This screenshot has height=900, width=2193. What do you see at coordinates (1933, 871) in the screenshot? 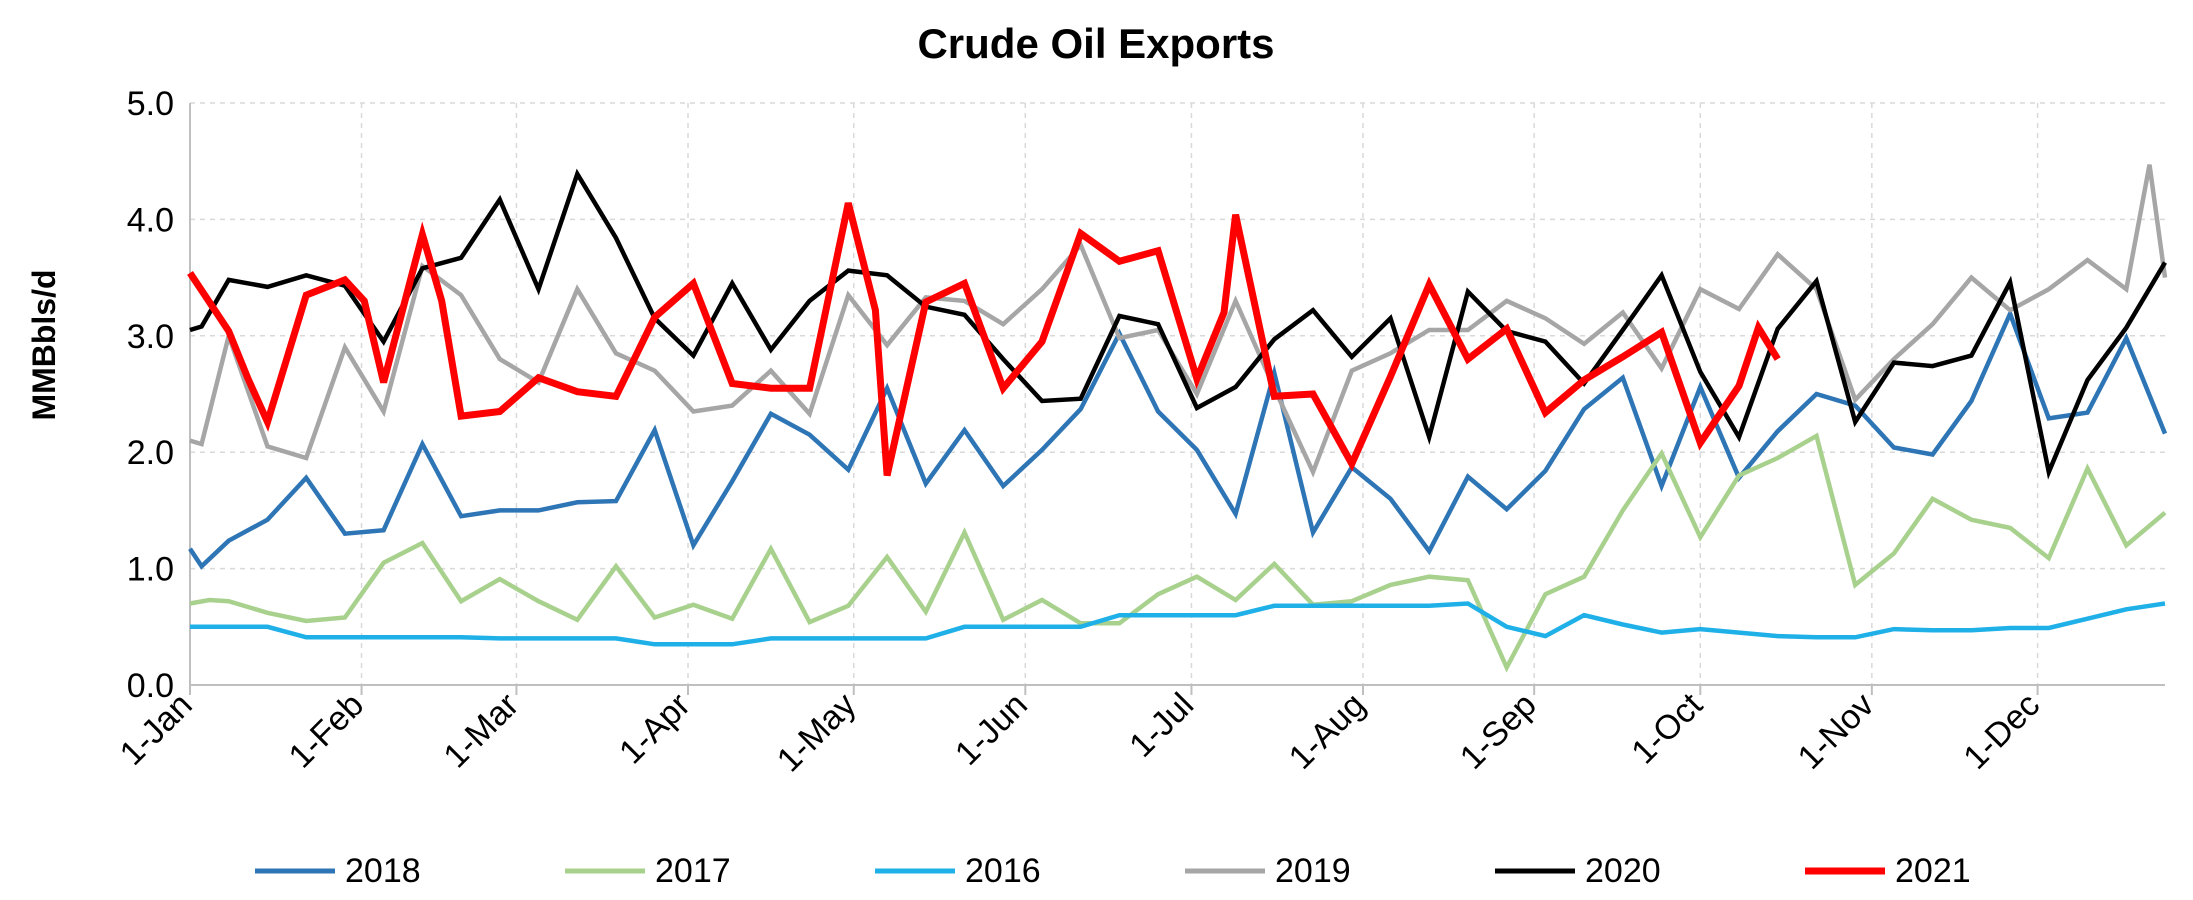
I see `legend-label-2021: 2021` at bounding box center [1933, 871].